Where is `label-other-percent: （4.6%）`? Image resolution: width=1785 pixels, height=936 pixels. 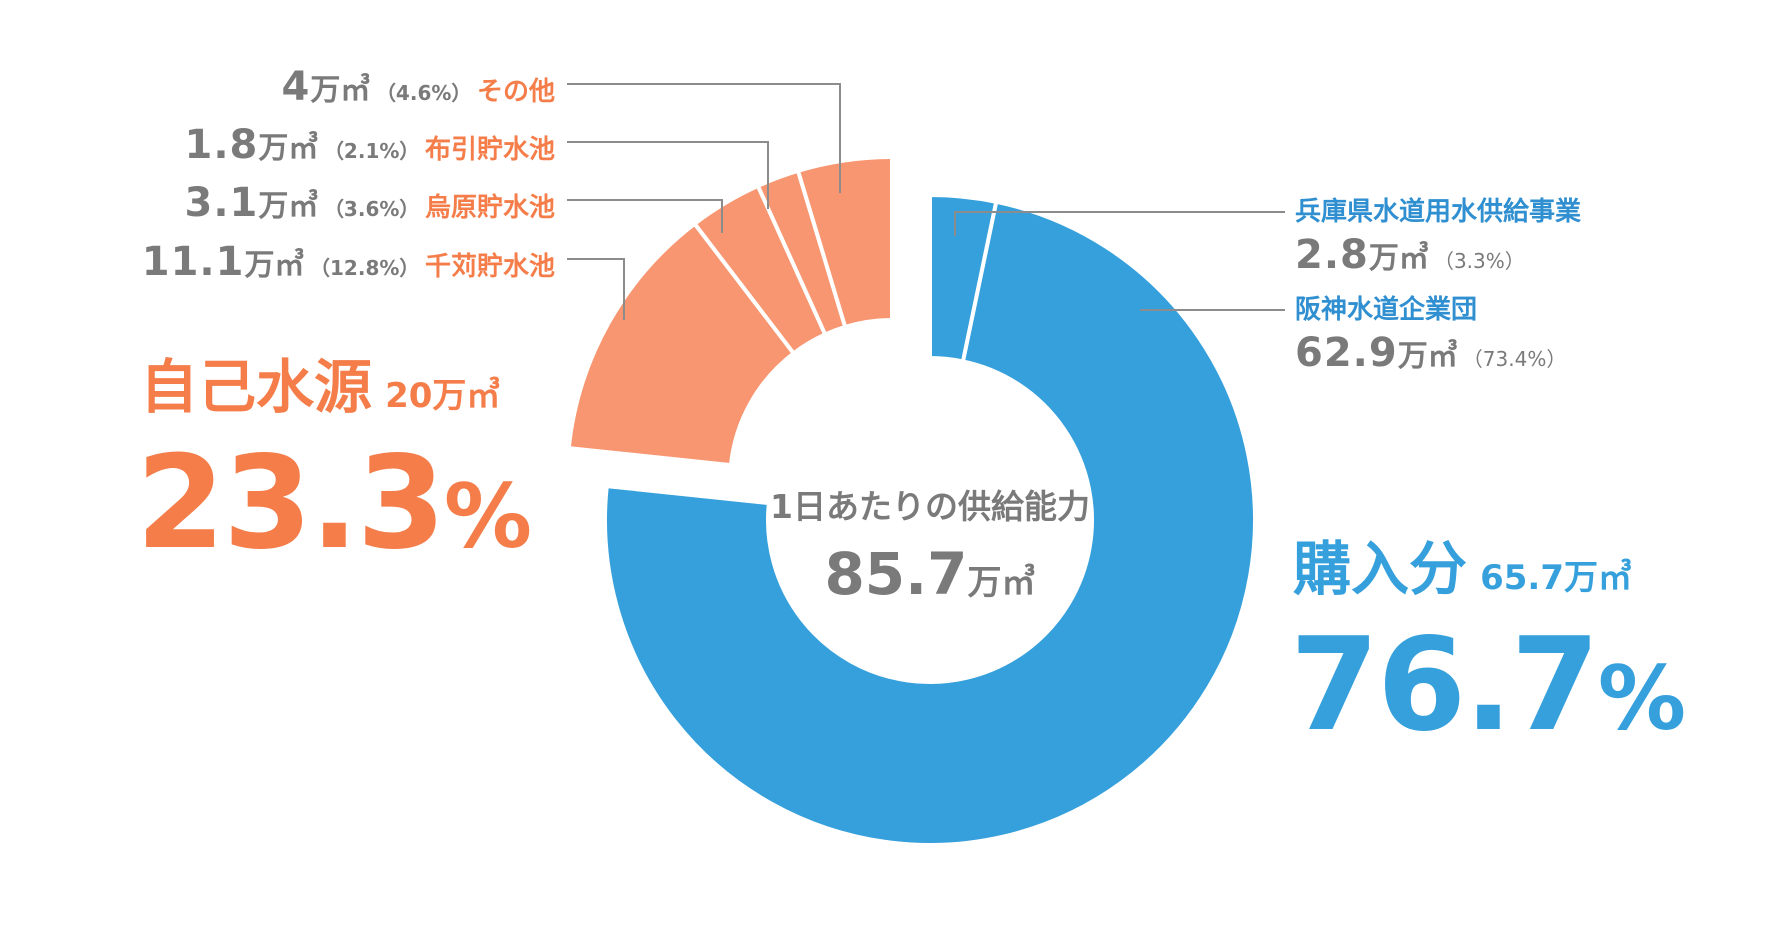 label-other-percent: （4.6%） is located at coordinates (423, 93).